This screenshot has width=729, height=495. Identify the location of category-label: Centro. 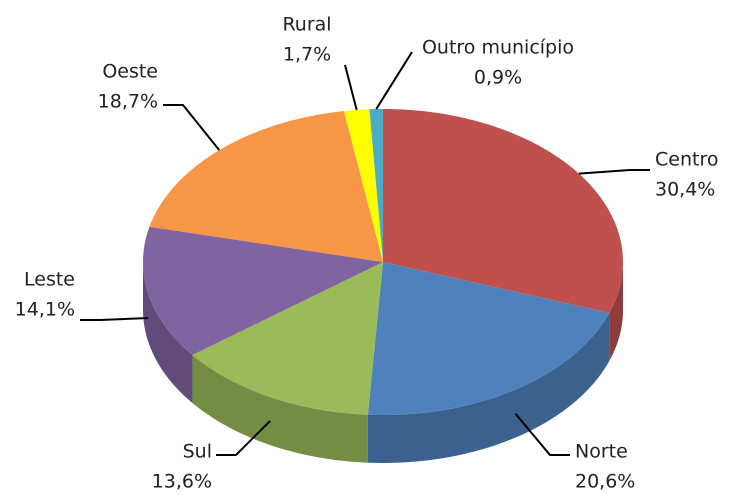
(686, 160).